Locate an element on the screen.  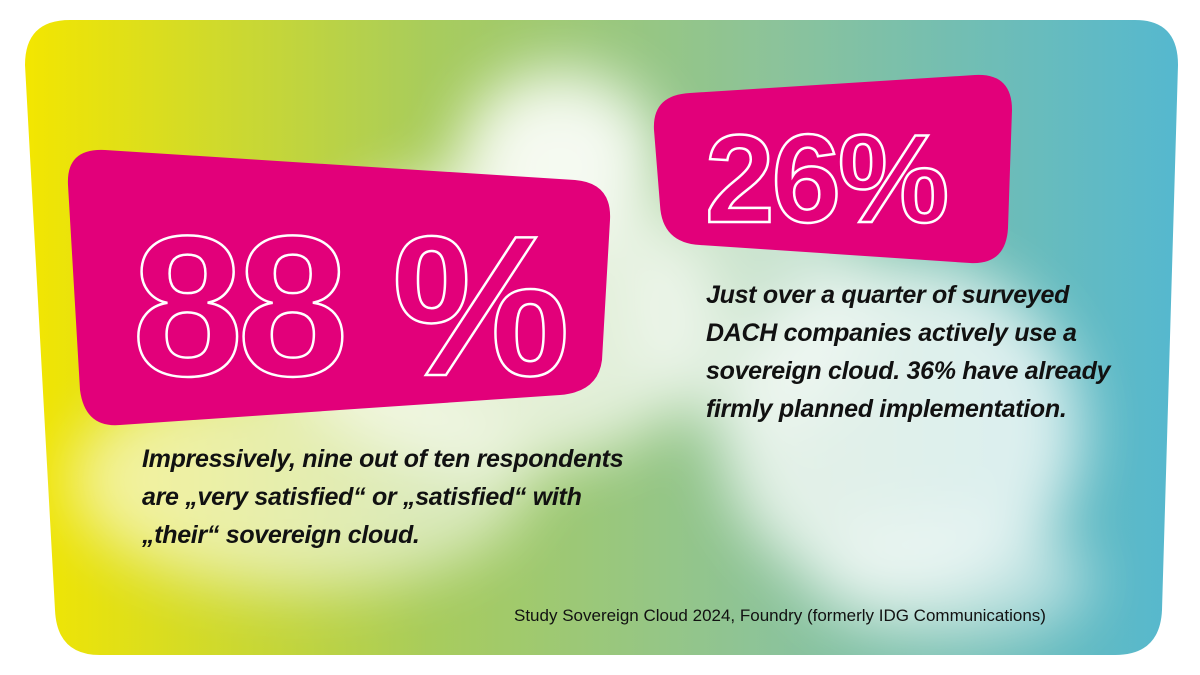
stat2-badge is located at coordinates (832, 169).